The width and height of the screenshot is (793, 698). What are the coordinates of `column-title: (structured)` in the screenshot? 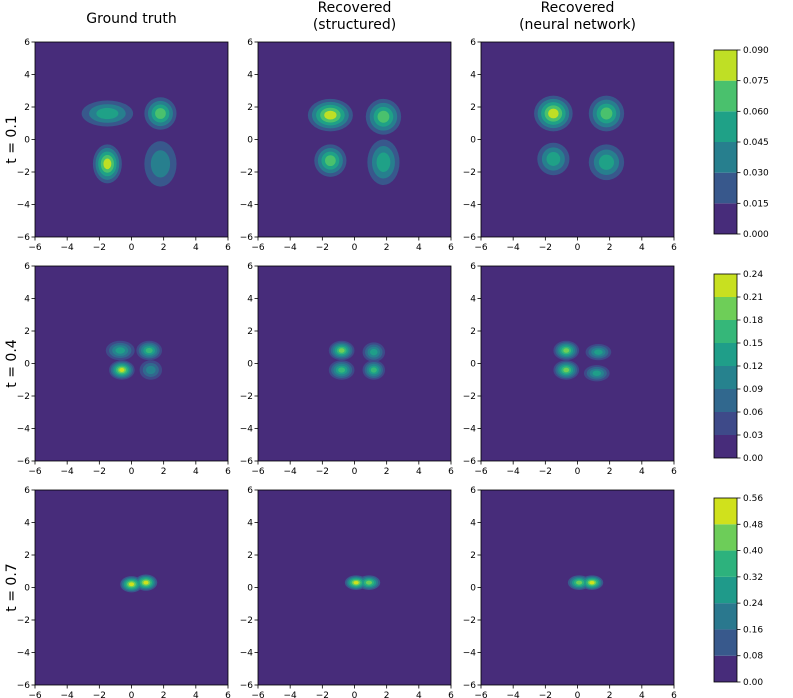 It's located at (354, 25).